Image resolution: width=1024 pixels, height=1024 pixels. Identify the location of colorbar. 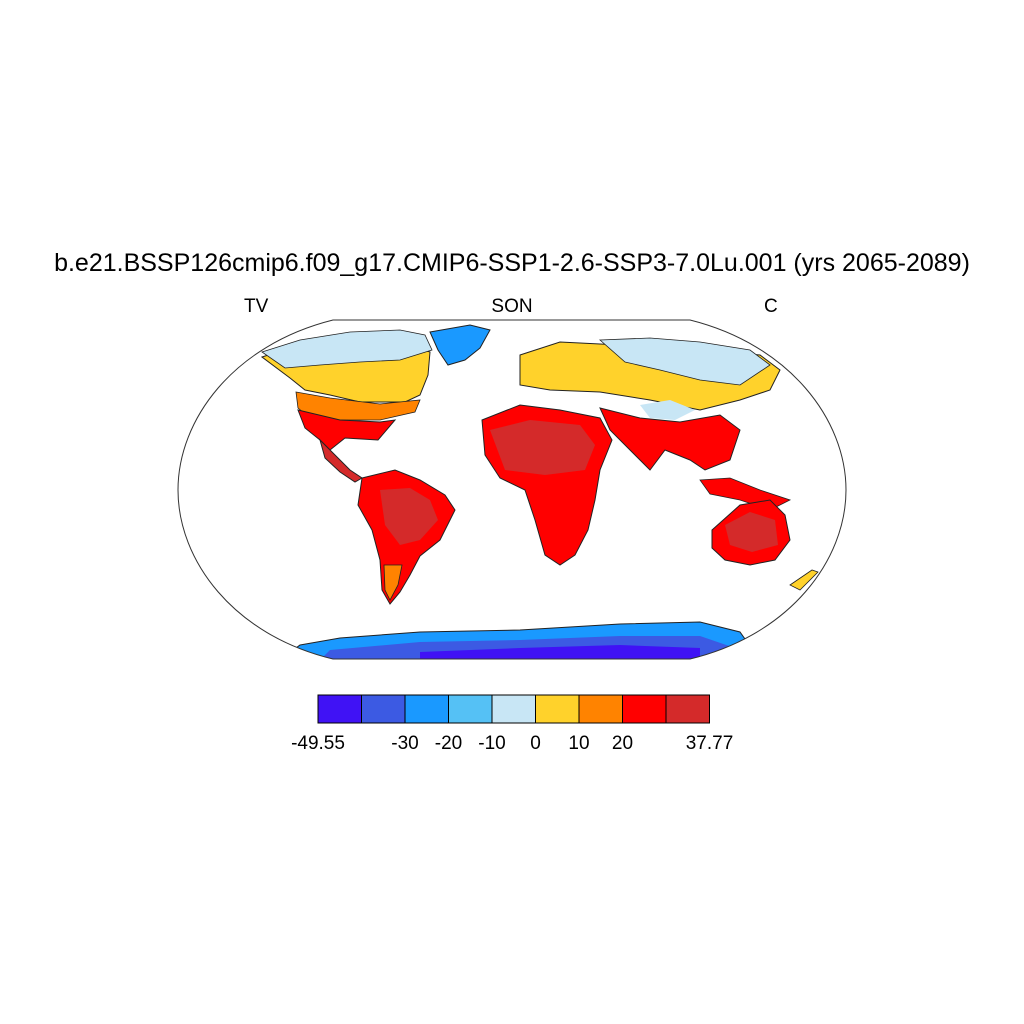
(513, 709).